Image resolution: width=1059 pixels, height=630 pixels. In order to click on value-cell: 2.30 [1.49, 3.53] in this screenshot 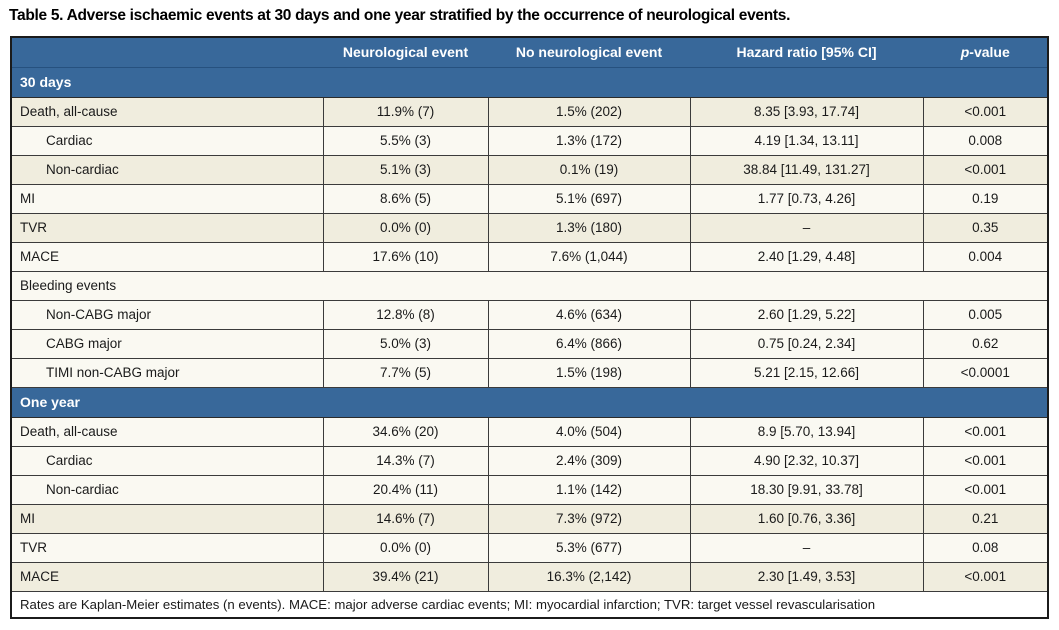, I will do `click(806, 576)`.